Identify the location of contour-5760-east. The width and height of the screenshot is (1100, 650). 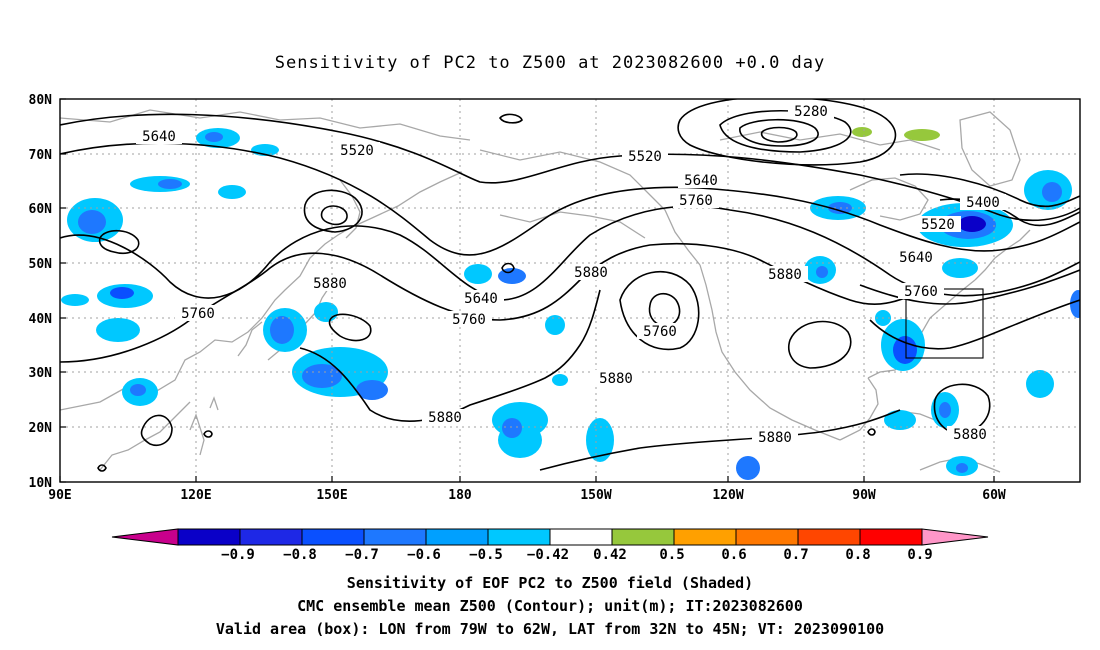
(969, 287).